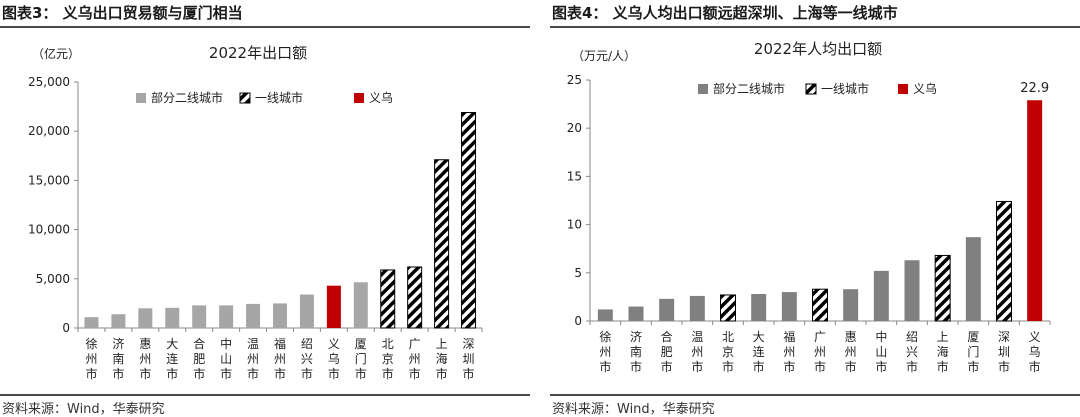  Describe the element at coordinates (49, 82) in the screenshot. I see `y-tick-label: 25,000` at that location.